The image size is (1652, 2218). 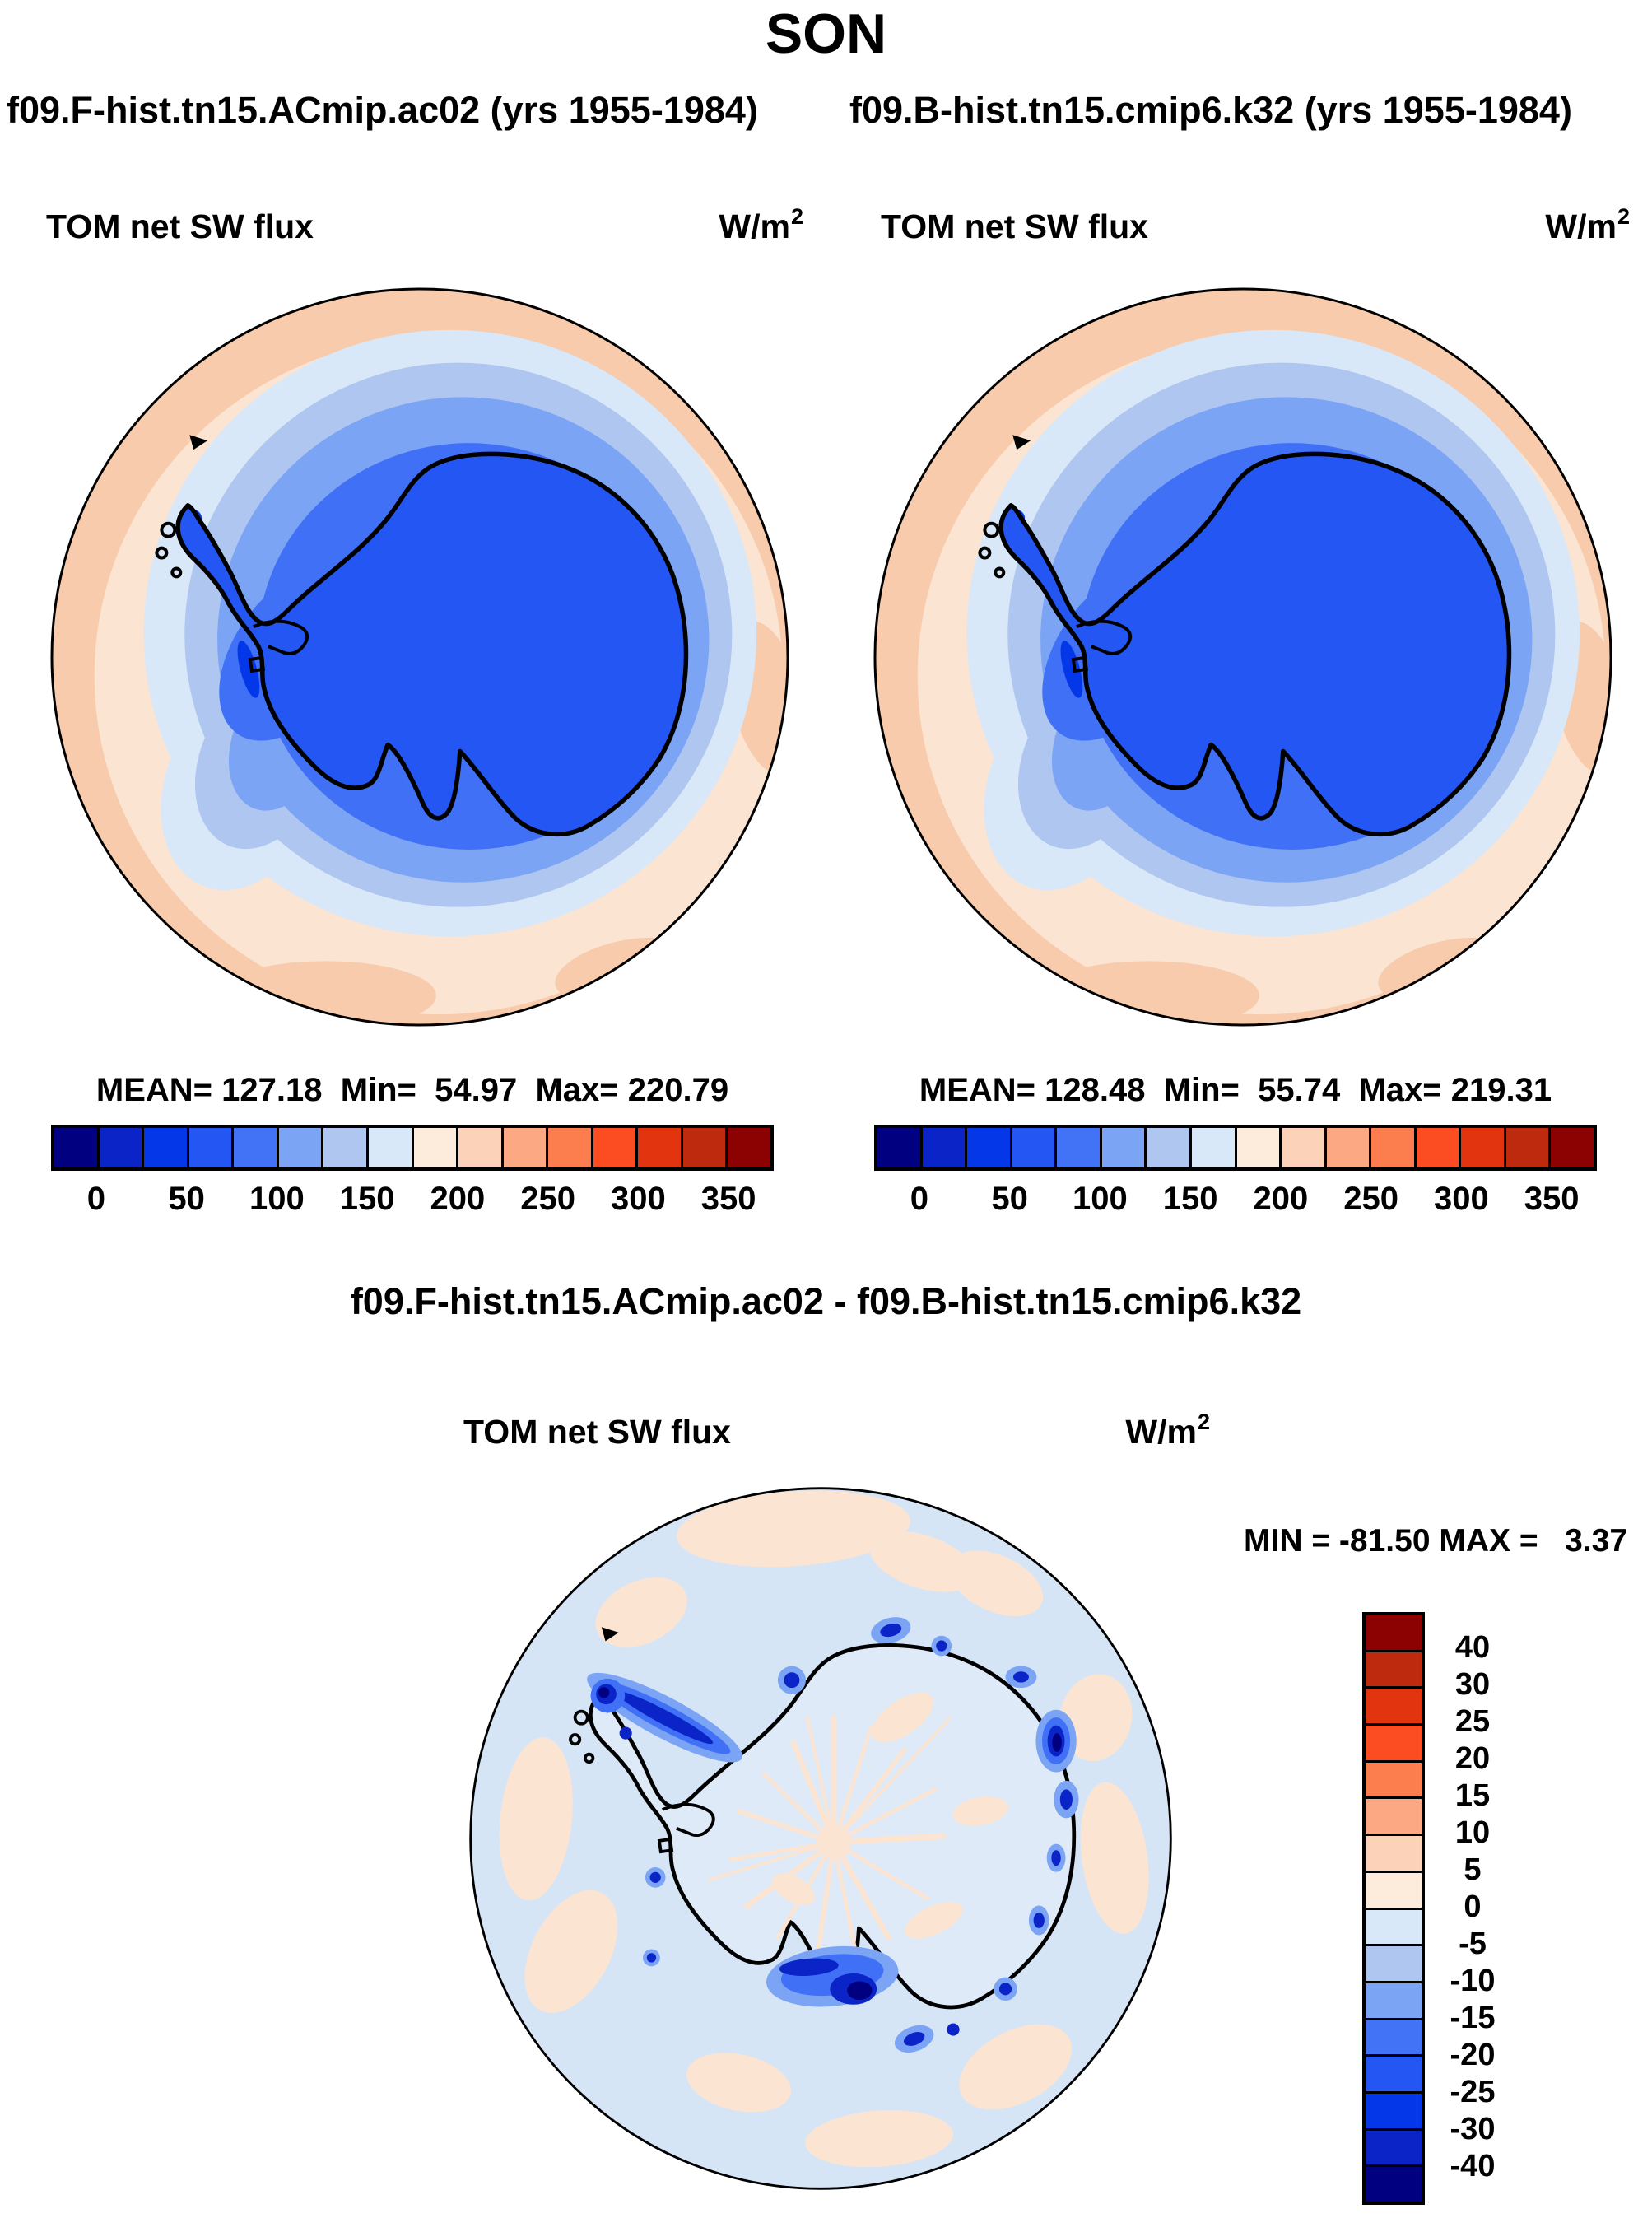 I want to click on colorbar-tick-label: 25, so click(x=1472, y=1721).